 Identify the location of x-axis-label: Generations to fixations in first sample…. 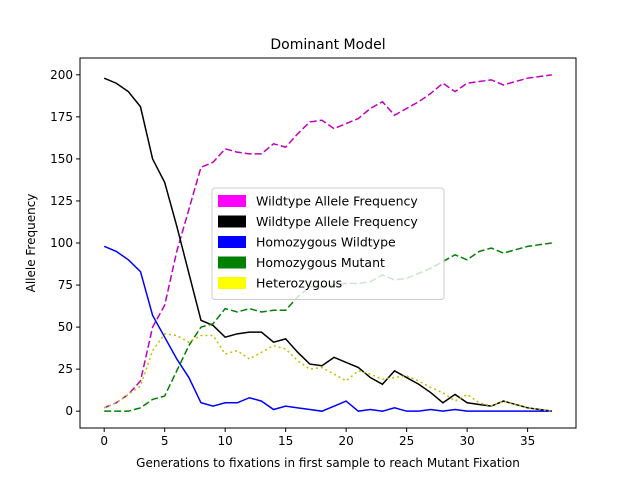
(328, 463).